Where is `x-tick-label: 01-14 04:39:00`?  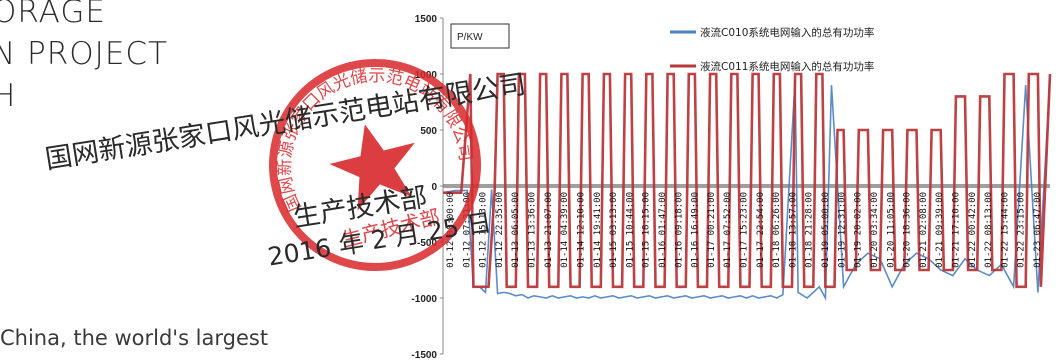 x-tick-label: 01-14 04:39:00 is located at coordinates (565, 230).